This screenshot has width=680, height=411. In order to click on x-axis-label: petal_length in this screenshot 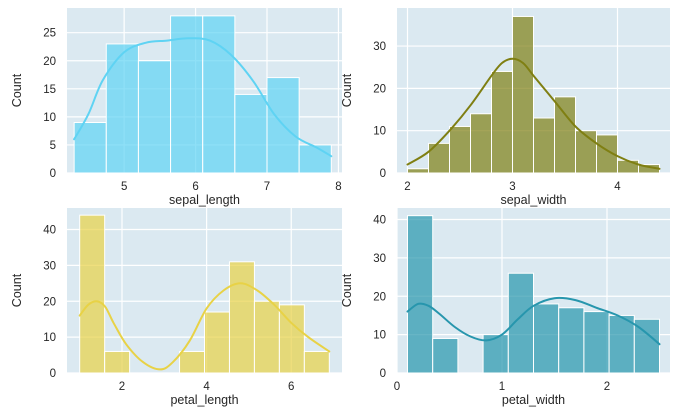, I will do `click(204, 400)`.